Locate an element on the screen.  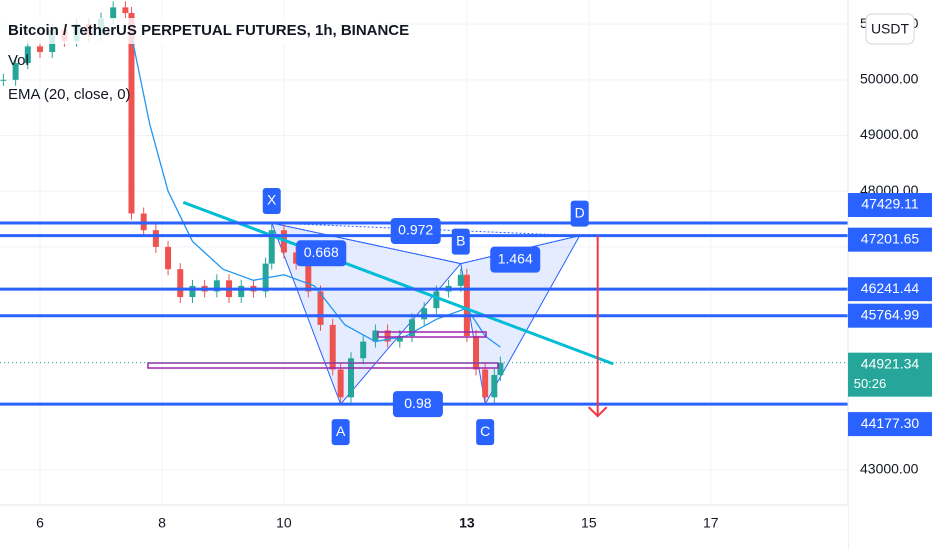
ratio-label: 1.464 is located at coordinates (515, 258).